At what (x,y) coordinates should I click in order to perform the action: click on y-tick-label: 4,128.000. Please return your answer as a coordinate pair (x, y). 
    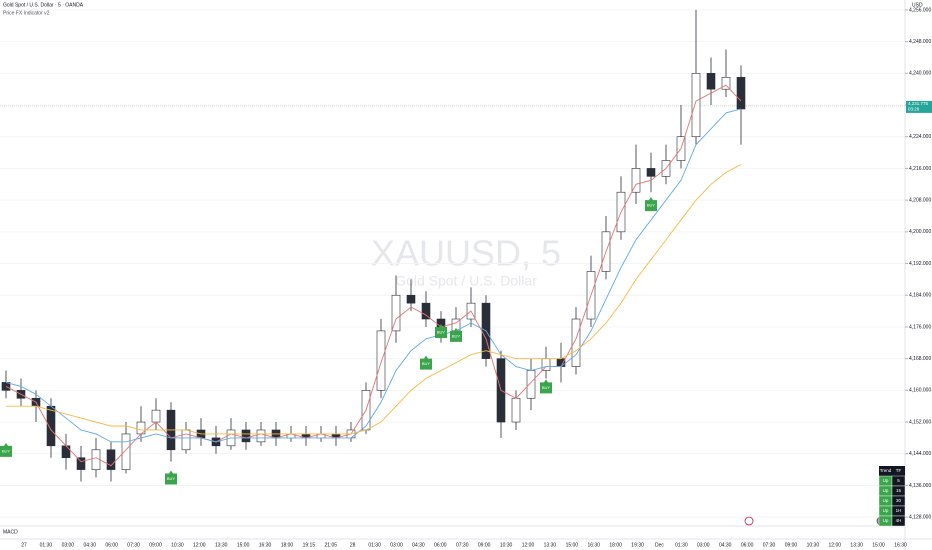
    Looking at the image, I should click on (920, 517).